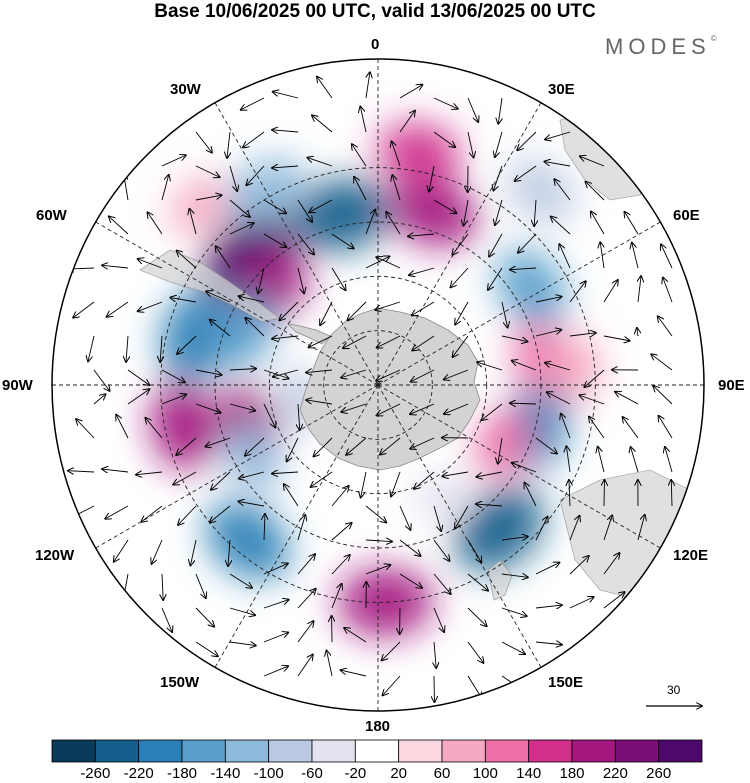 The image size is (750, 783). What do you see at coordinates (55, 555) in the screenshot?
I see `lon-label-120w: 120W` at bounding box center [55, 555].